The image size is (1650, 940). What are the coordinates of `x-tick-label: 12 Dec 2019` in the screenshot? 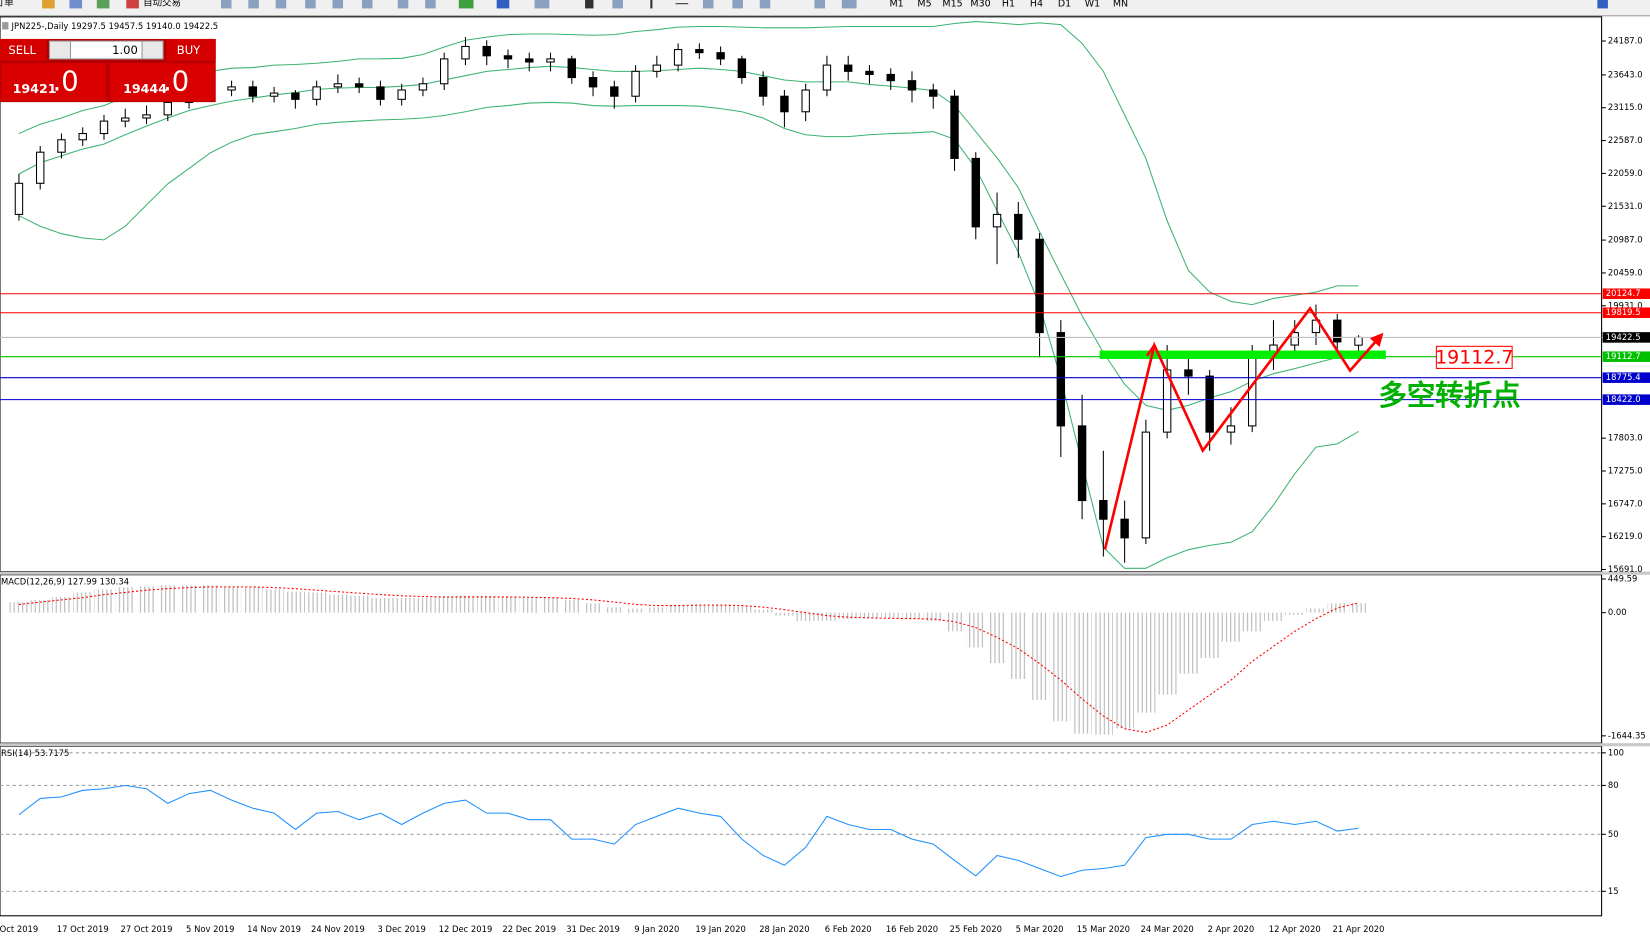 It's located at (466, 929).